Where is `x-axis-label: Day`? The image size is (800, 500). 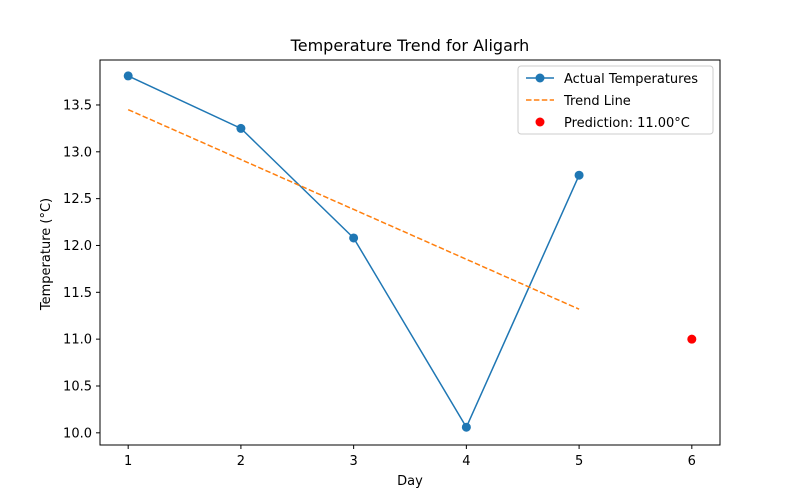
x-axis-label: Day is located at coordinates (410, 481).